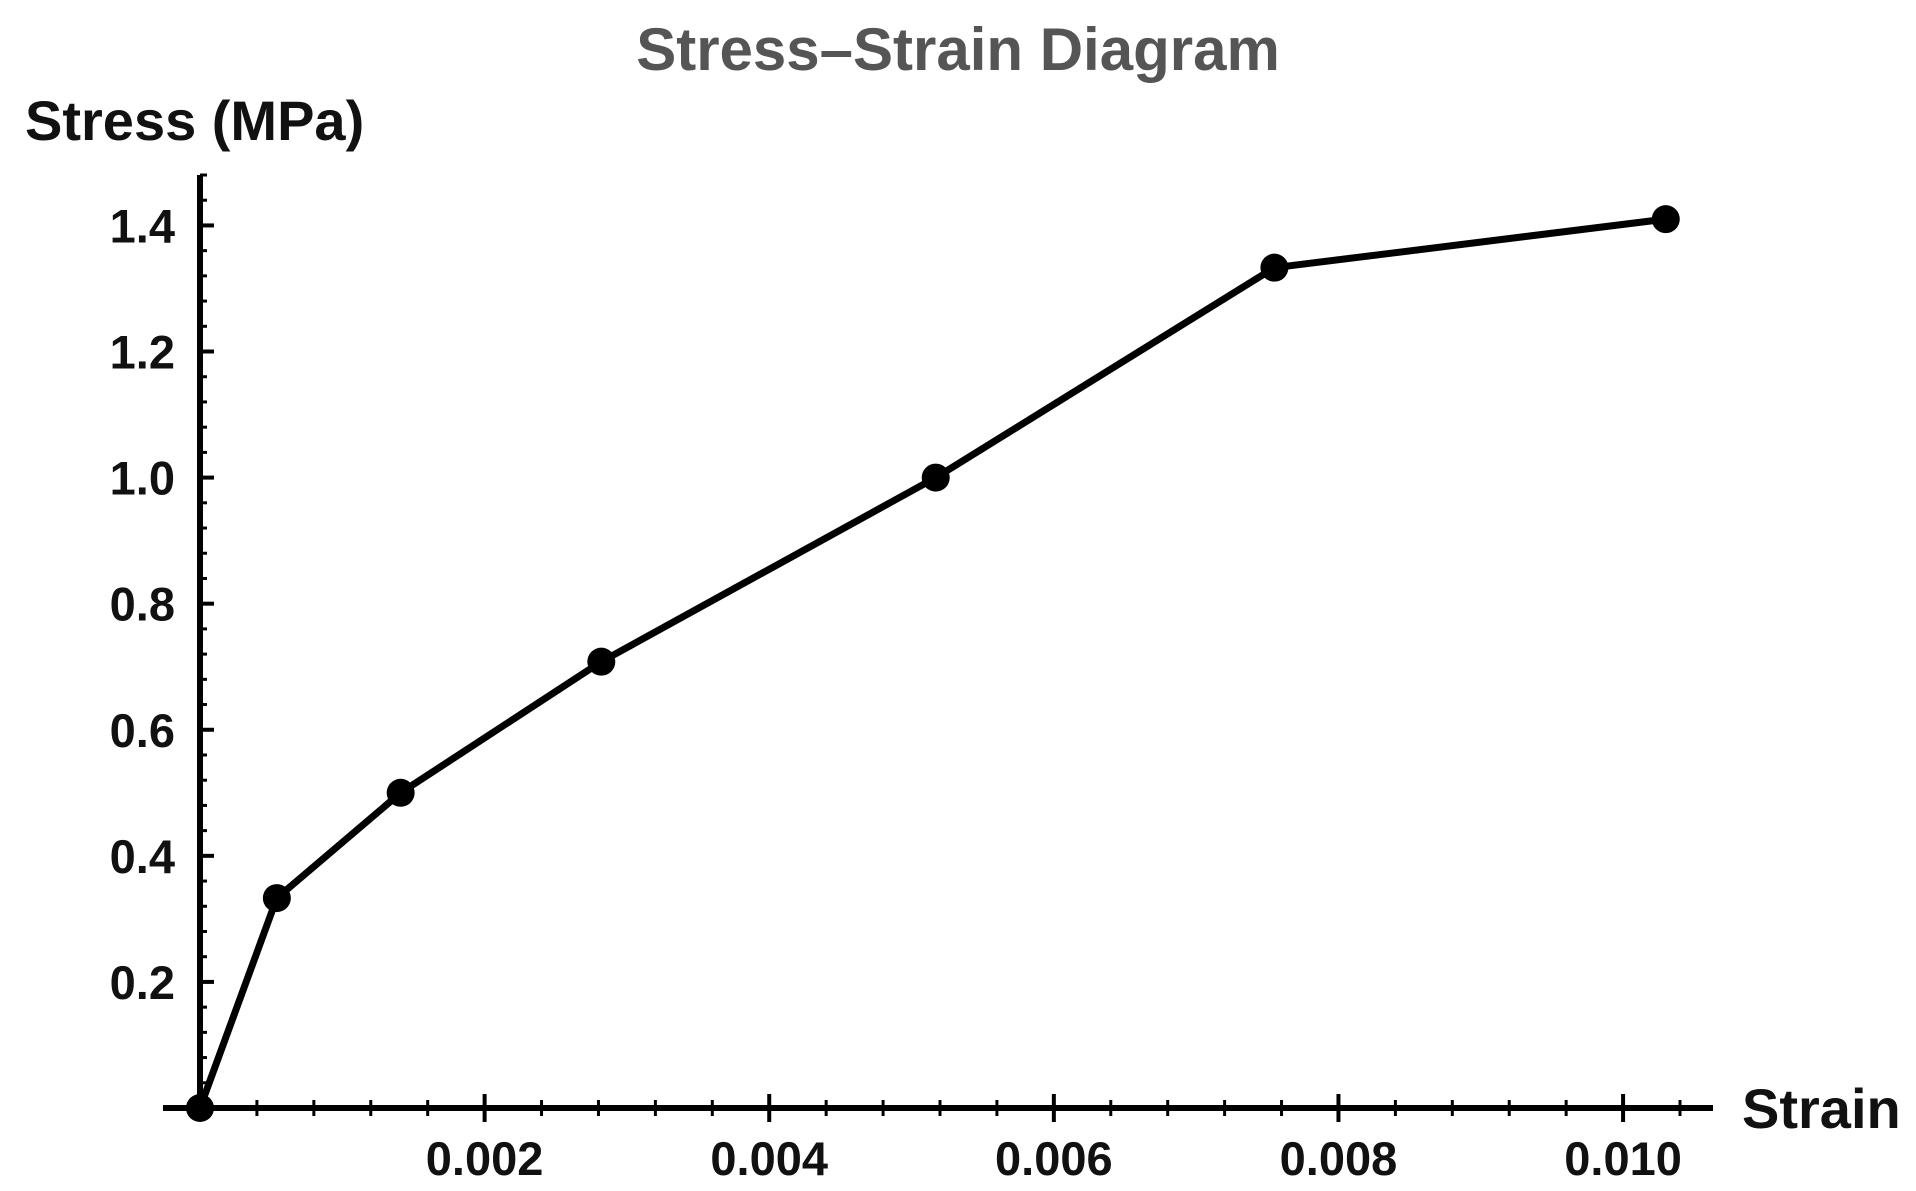 Image resolution: width=1916 pixels, height=1191 pixels. Describe the element at coordinates (958, 49) in the screenshot. I see `chart-title: Stress–Strain Diagram` at that location.